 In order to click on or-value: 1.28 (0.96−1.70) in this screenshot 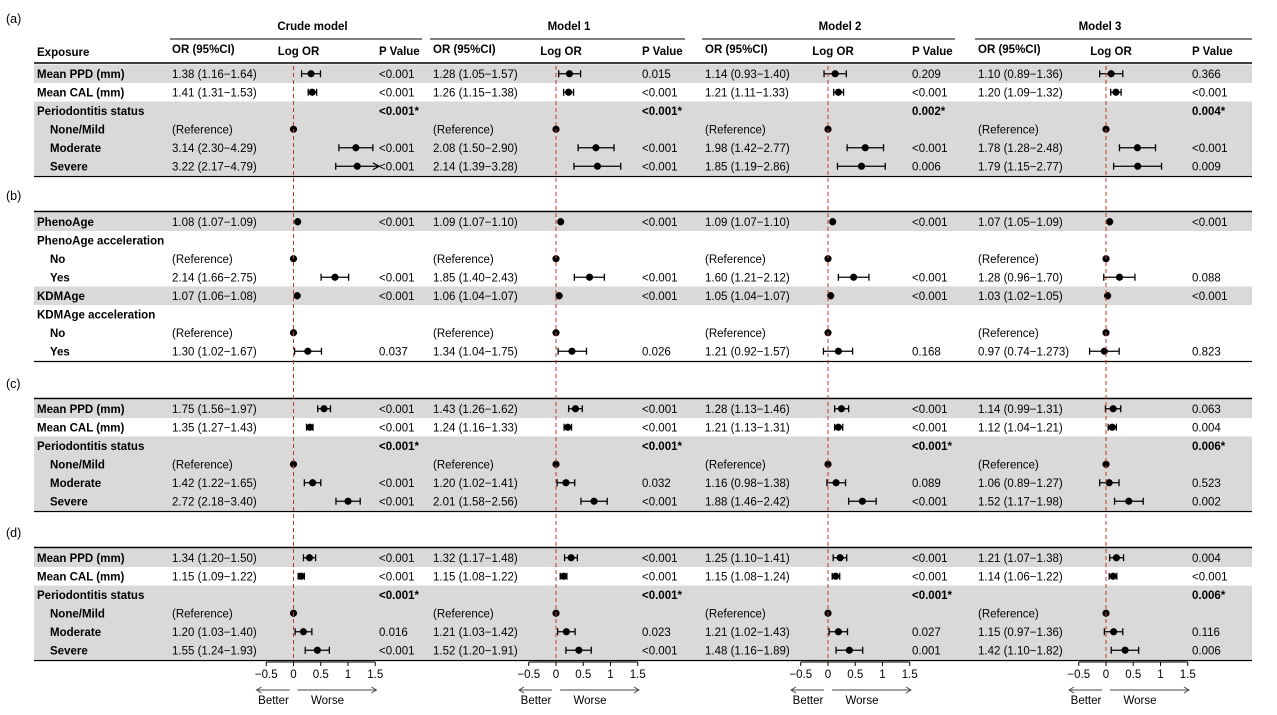, I will do `click(1020, 278)`.